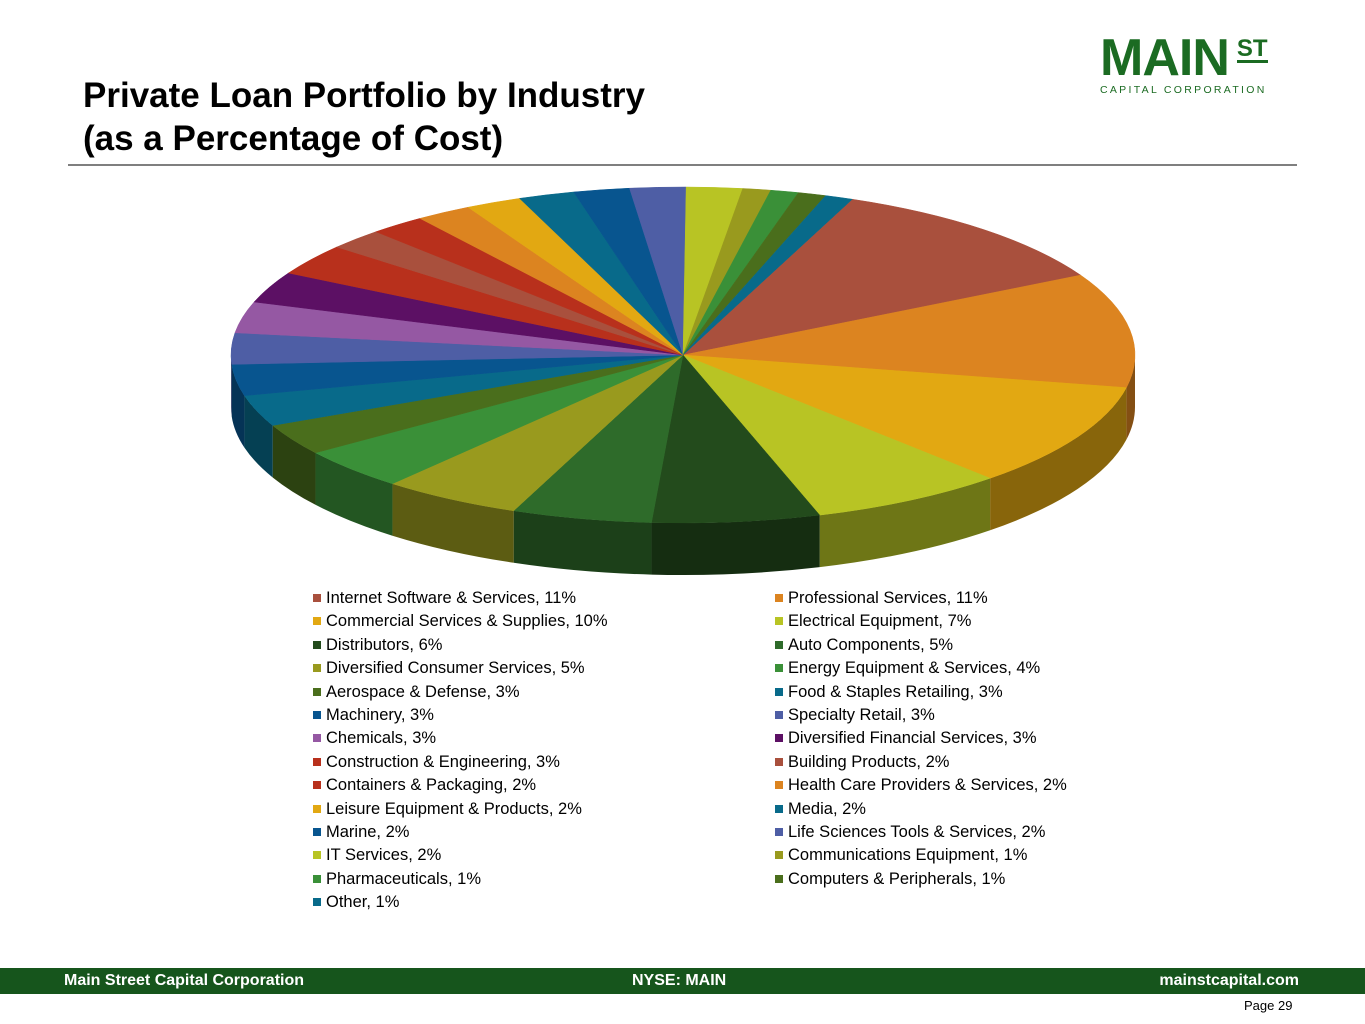 This screenshot has width=1365, height=1024. I want to click on legend-label: Health Care Providers & Services, 2%, so click(927, 785).